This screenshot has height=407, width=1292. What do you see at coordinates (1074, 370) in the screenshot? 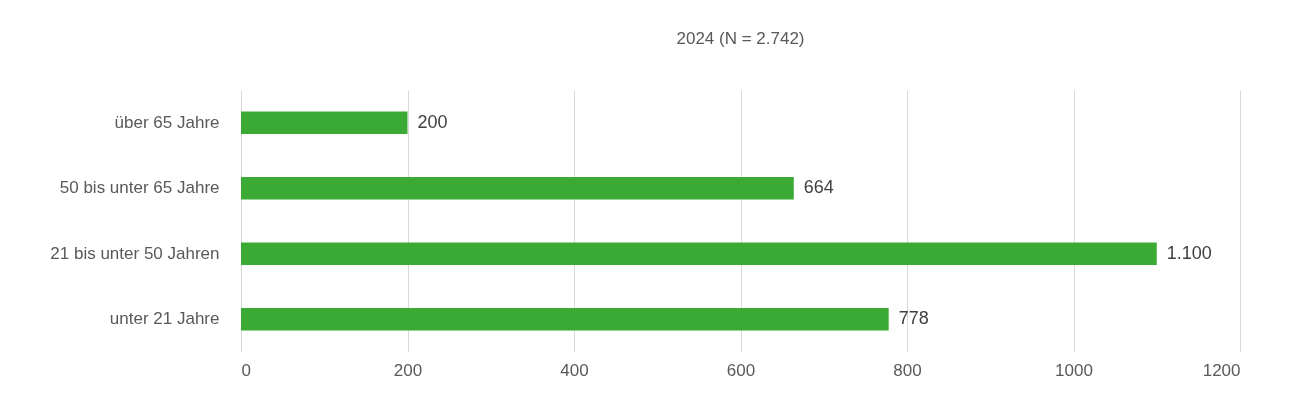
I see `x-tick-label: 1000` at bounding box center [1074, 370].